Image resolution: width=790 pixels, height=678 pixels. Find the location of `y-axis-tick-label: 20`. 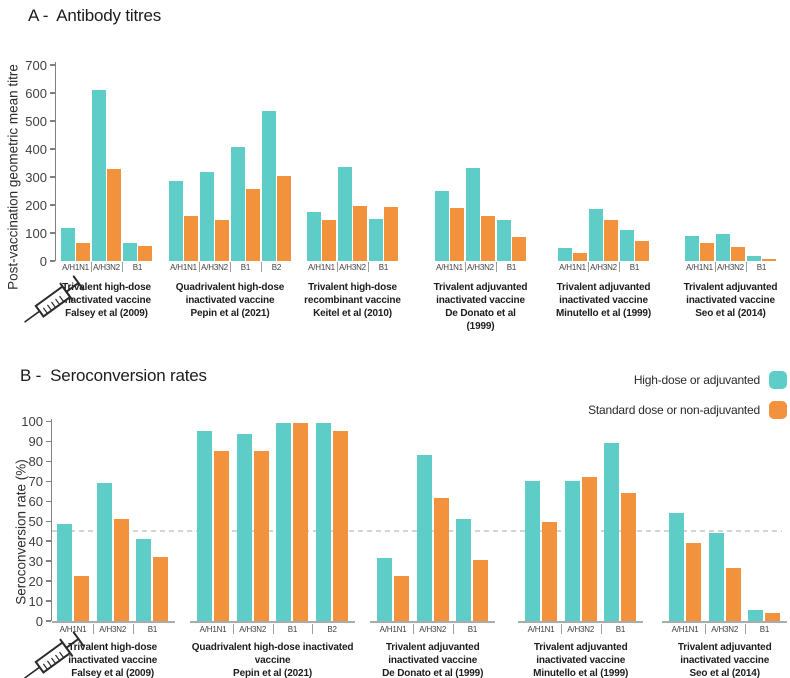

y-axis-tick-label: 20 is located at coordinates (35, 581).